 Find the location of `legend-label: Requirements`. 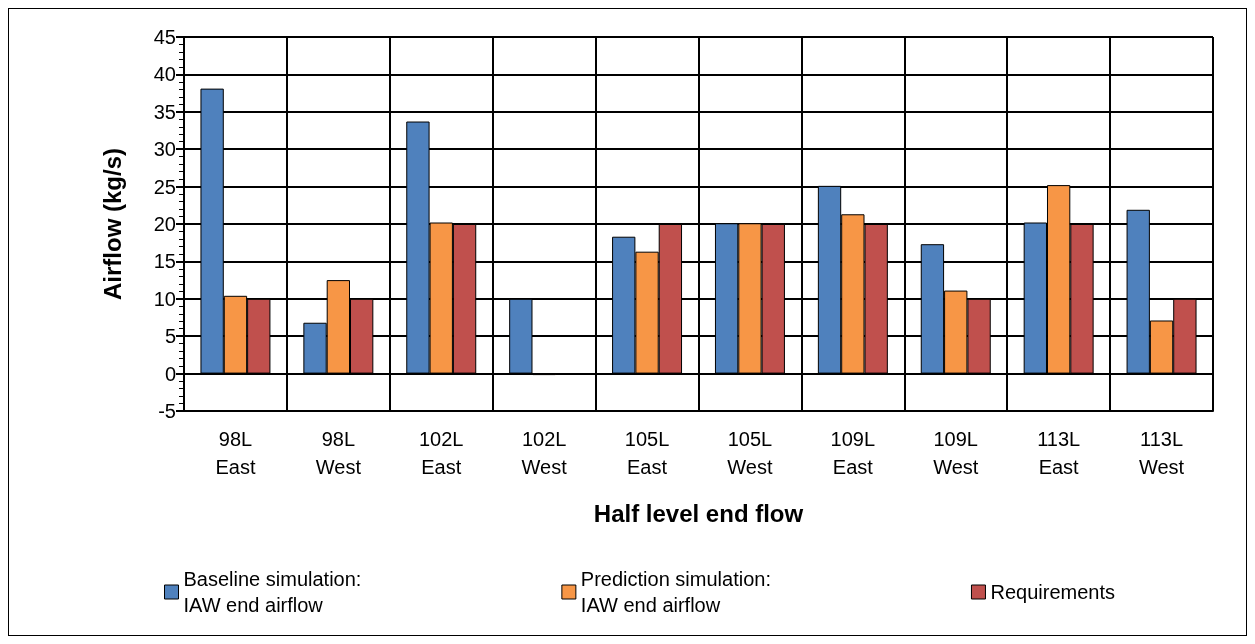

legend-label: Requirements is located at coordinates (1052, 592).